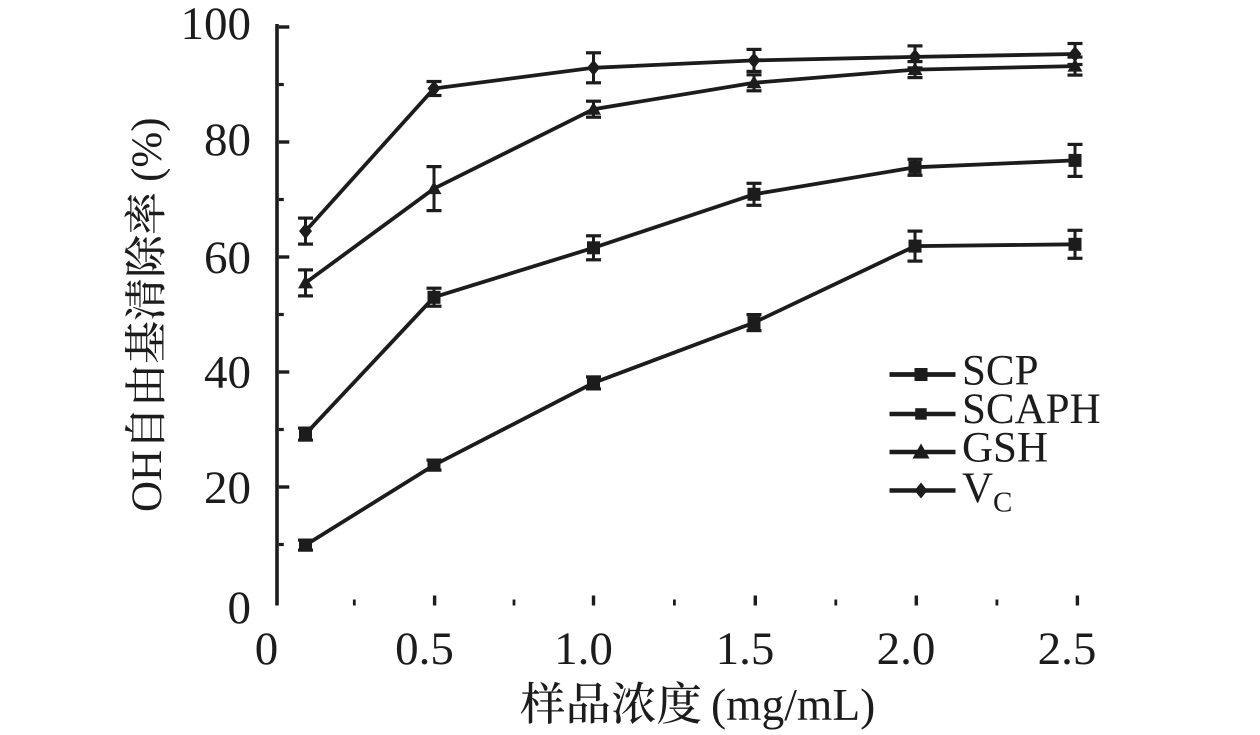 This screenshot has width=1260, height=735. What do you see at coordinates (1031, 409) in the screenshot?
I see `svg-text: SCAPH` at bounding box center [1031, 409].